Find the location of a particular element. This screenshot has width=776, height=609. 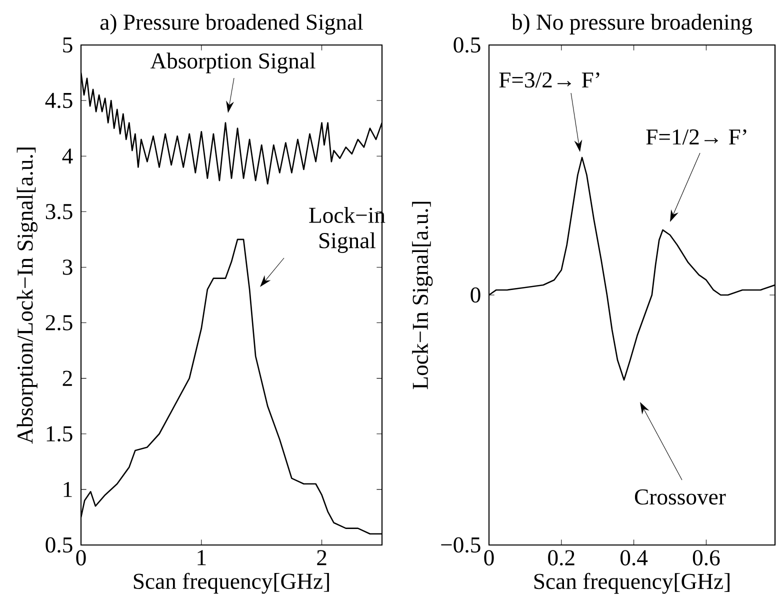

y-tick-label: 1.5 is located at coordinates (59, 434).